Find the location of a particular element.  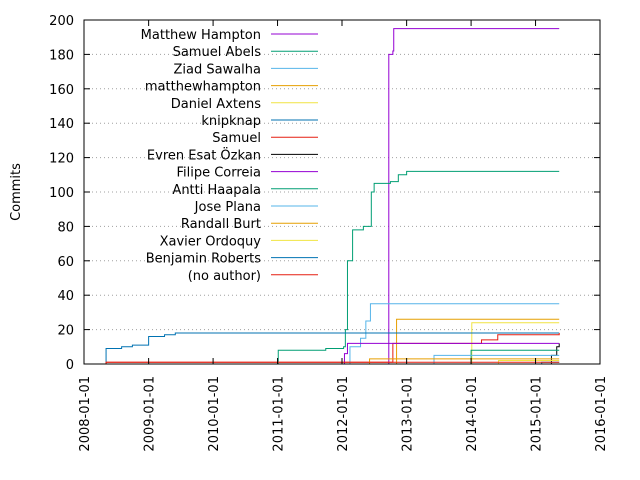

legend-label: Evren Esat Özkan is located at coordinates (204, 154).